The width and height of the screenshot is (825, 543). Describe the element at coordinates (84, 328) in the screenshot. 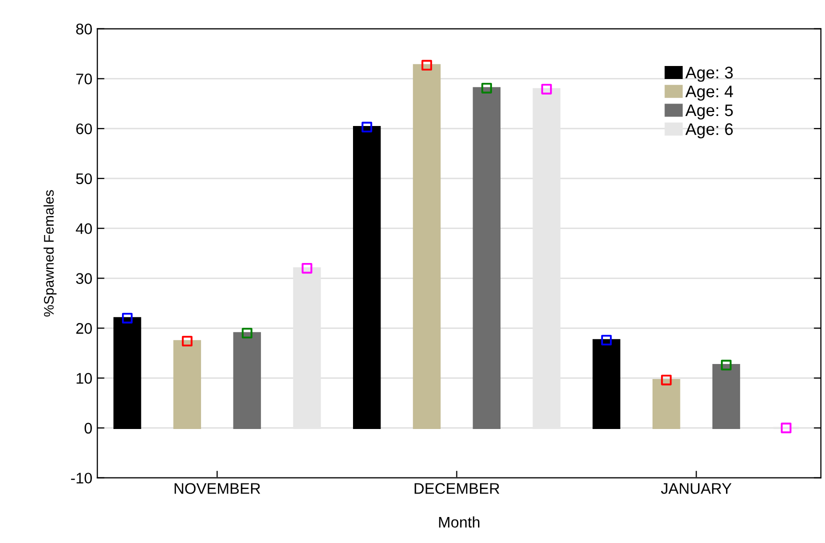

I see `y-tick-label: 20` at that location.